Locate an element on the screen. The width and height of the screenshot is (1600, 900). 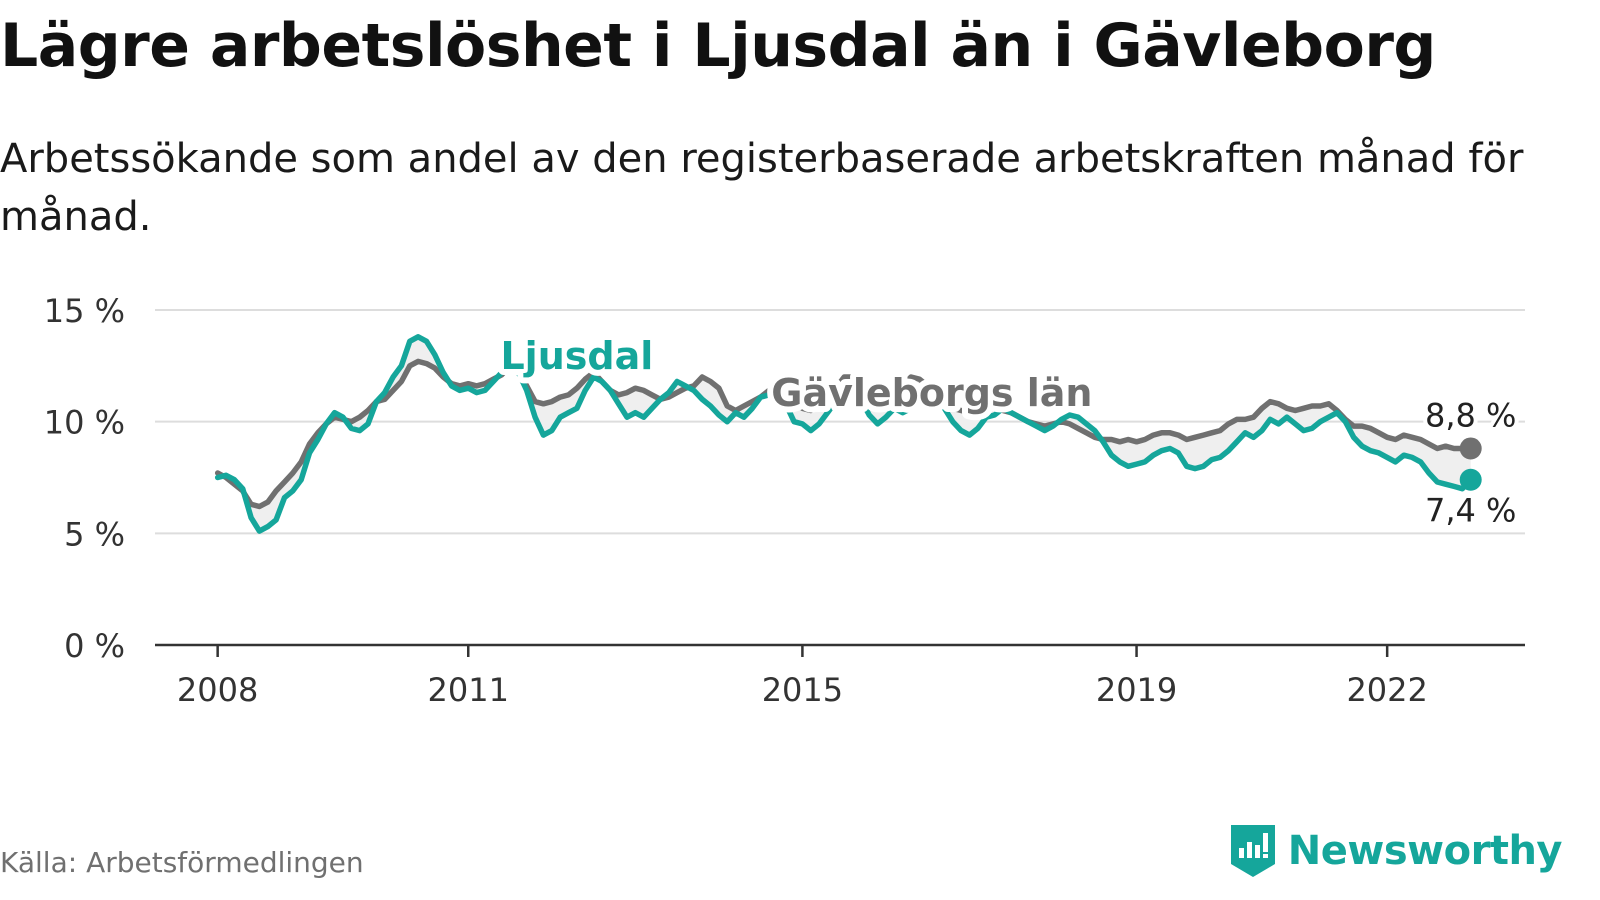
x-axis-tick-labels: 2008 2011 2015 2019 2022 is located at coordinates (802, 690).